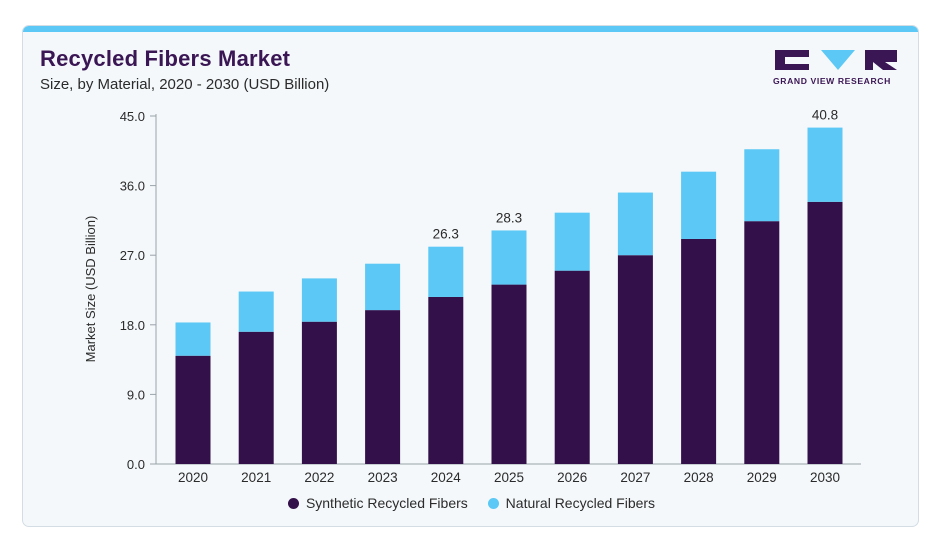  Describe the element at coordinates (256, 397) in the screenshot. I see `bar-segment-synthetic-2021` at that location.